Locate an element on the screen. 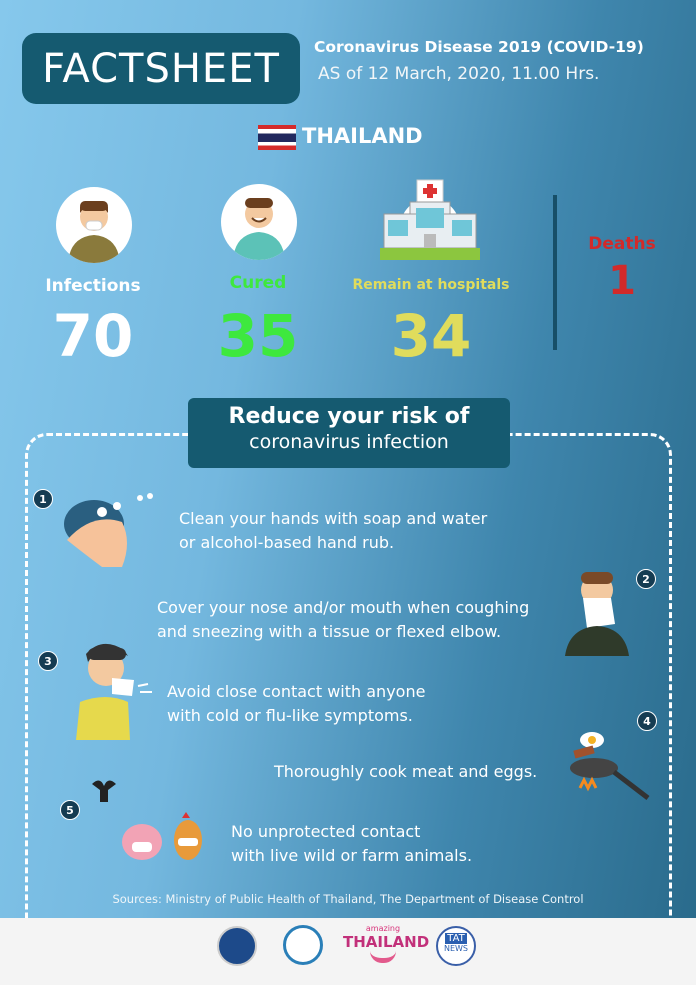 The width and height of the screenshot is (696, 985). tip-5-line2: with live wild or farm animals. is located at coordinates (352, 855).